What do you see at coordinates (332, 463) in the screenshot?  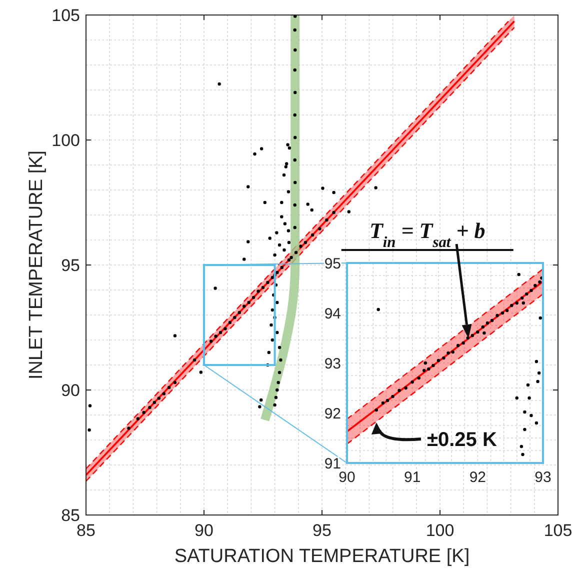 I see `y-tick-label: 91` at bounding box center [332, 463].